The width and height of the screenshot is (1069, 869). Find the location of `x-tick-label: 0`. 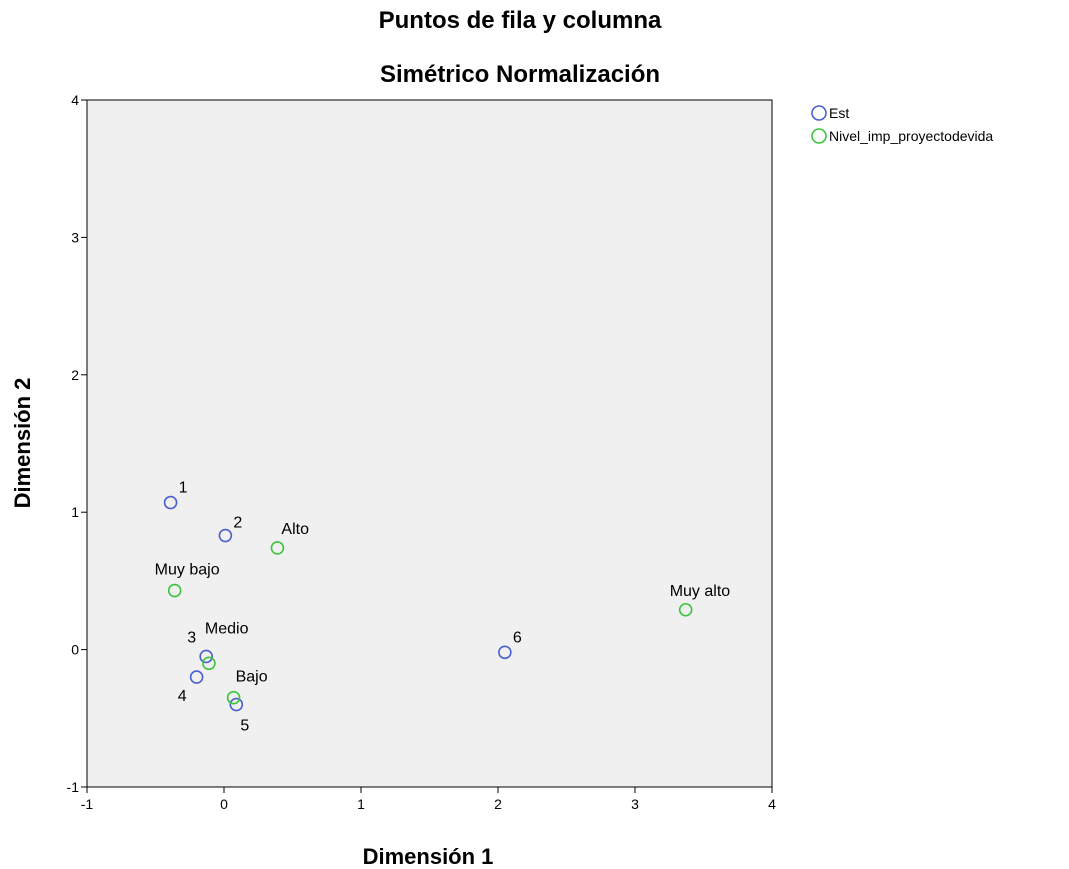

x-tick-label: 0 is located at coordinates (224, 804).